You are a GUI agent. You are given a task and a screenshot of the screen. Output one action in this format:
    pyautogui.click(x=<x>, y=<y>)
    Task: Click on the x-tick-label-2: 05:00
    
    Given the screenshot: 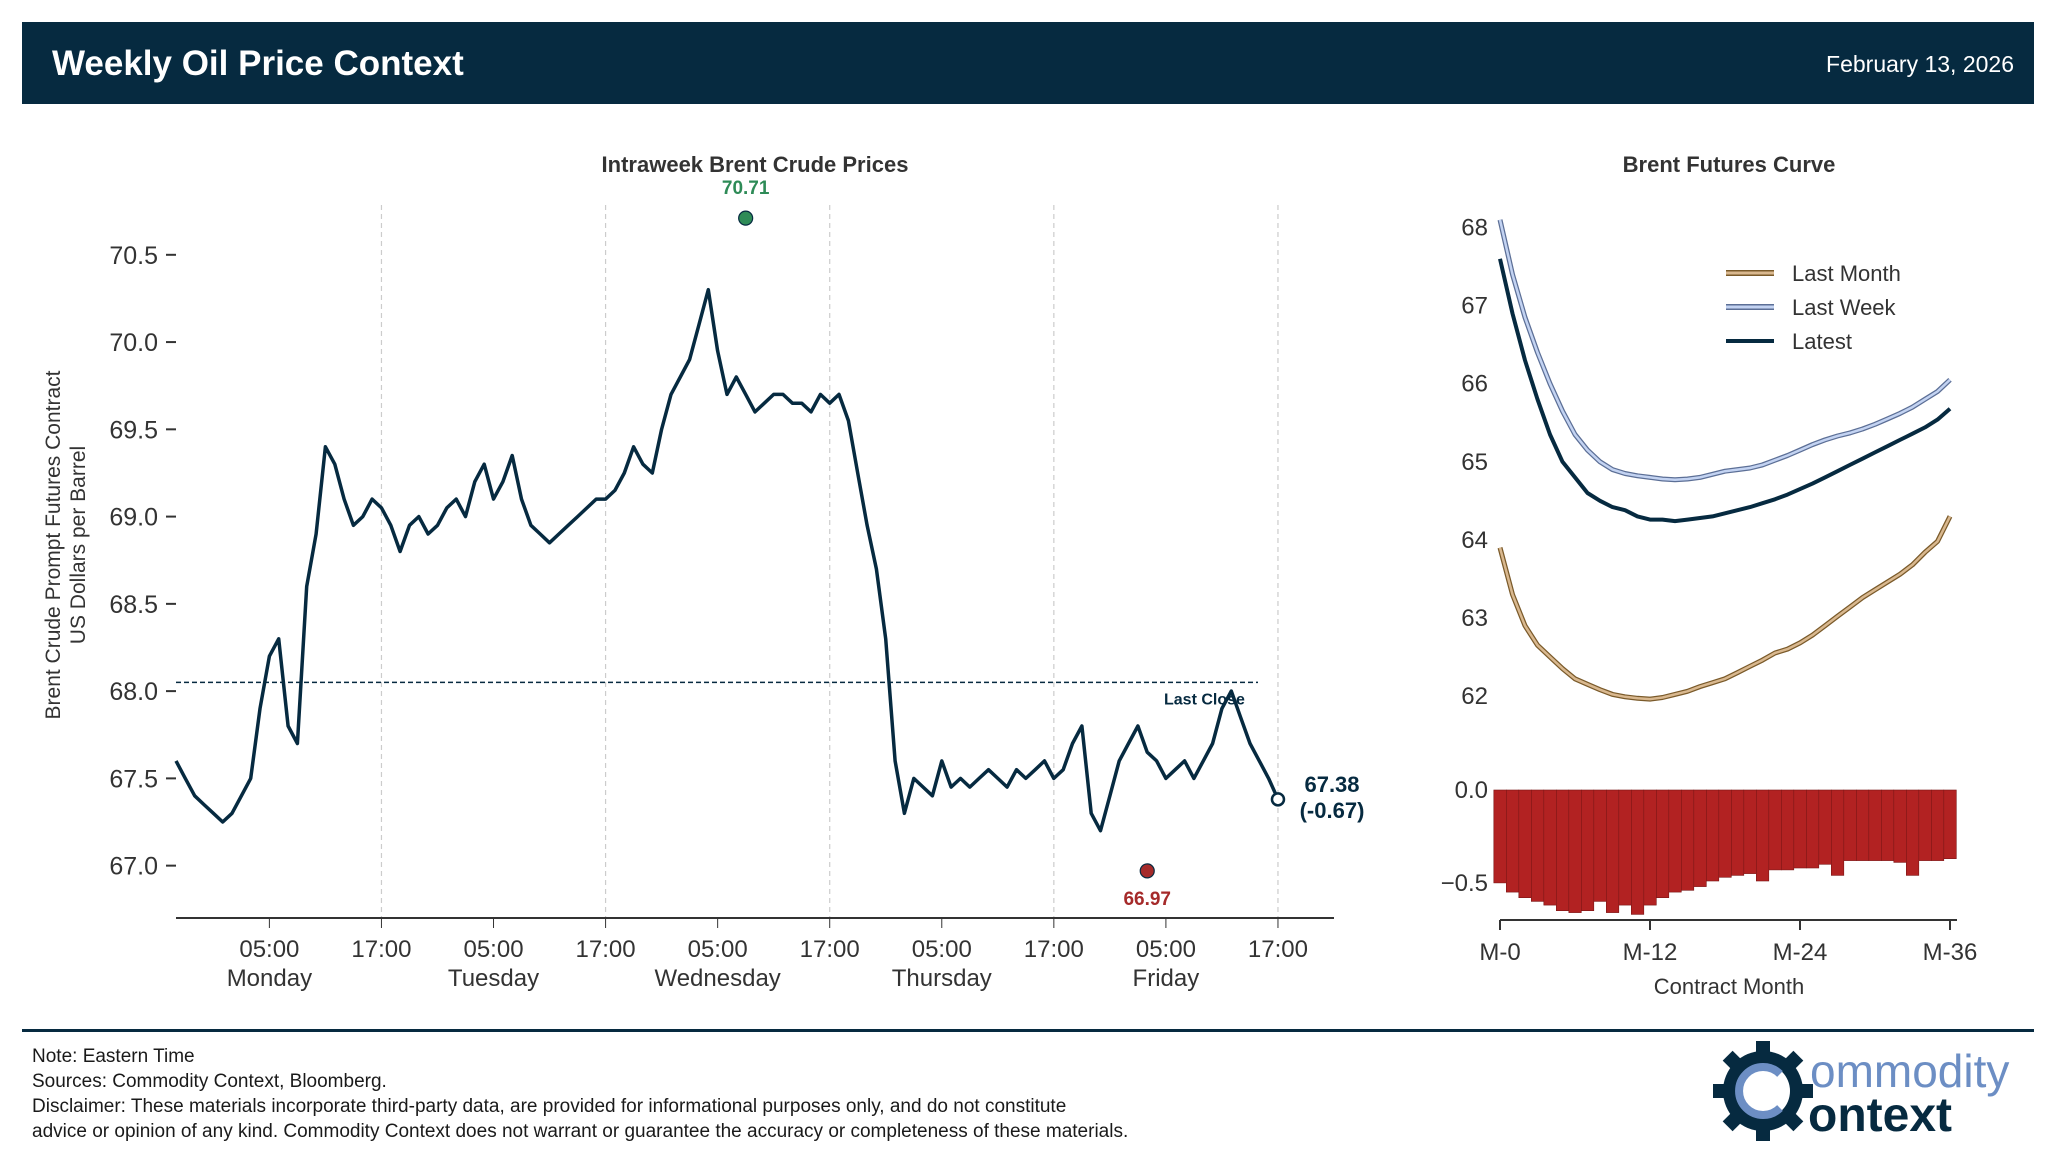 What is the action you would take?
    pyautogui.click(x=493, y=949)
    